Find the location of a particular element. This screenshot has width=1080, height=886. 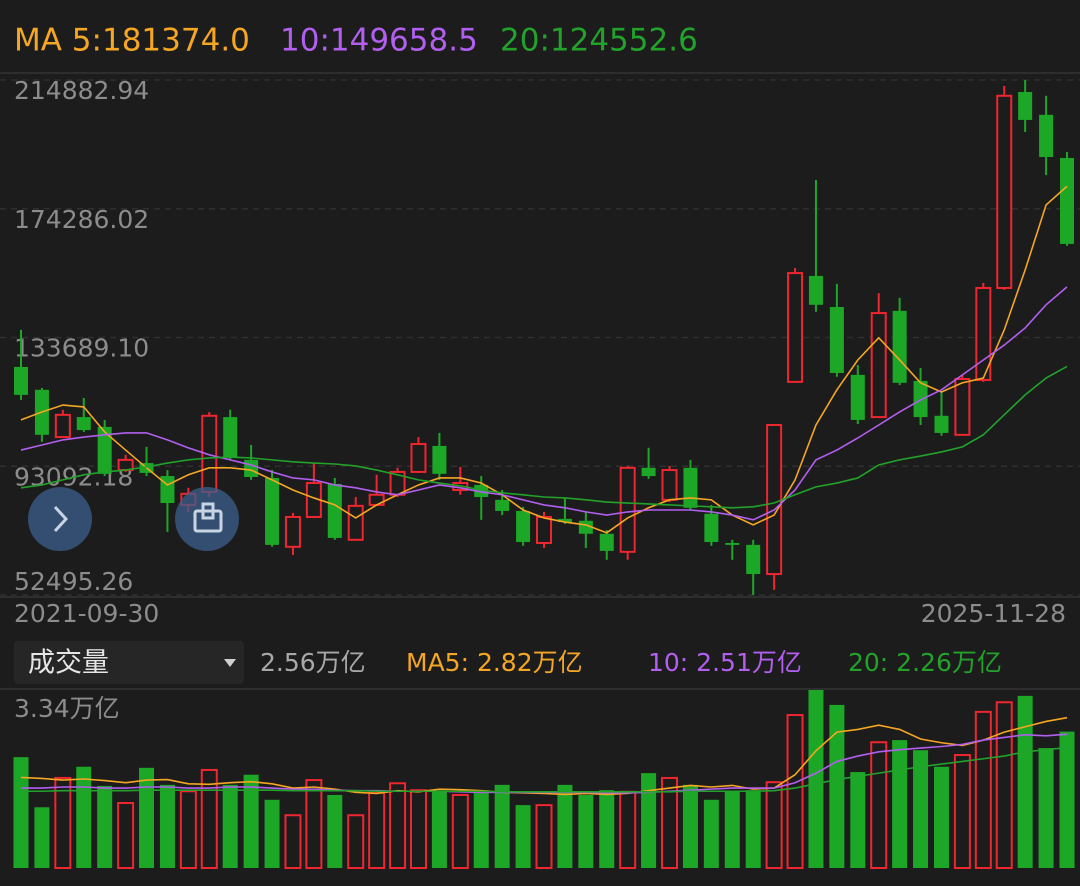

volume-legend: 2.56万亿 is located at coordinates (313, 662).